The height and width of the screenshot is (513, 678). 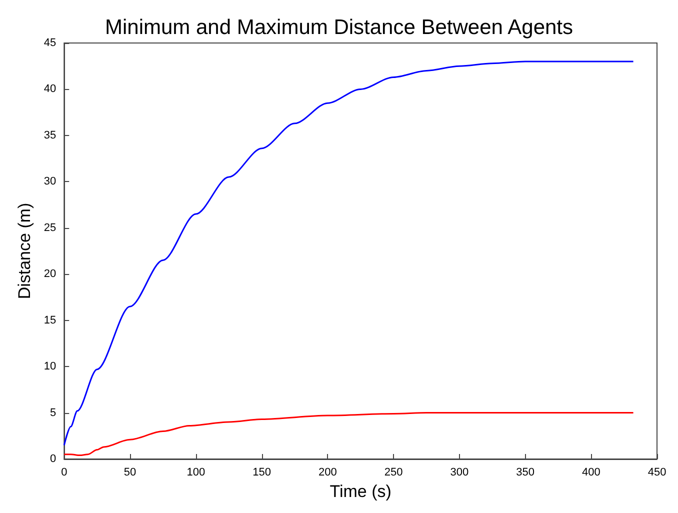 What do you see at coordinates (50, 89) in the screenshot?
I see `y-tick-label: 40` at bounding box center [50, 89].